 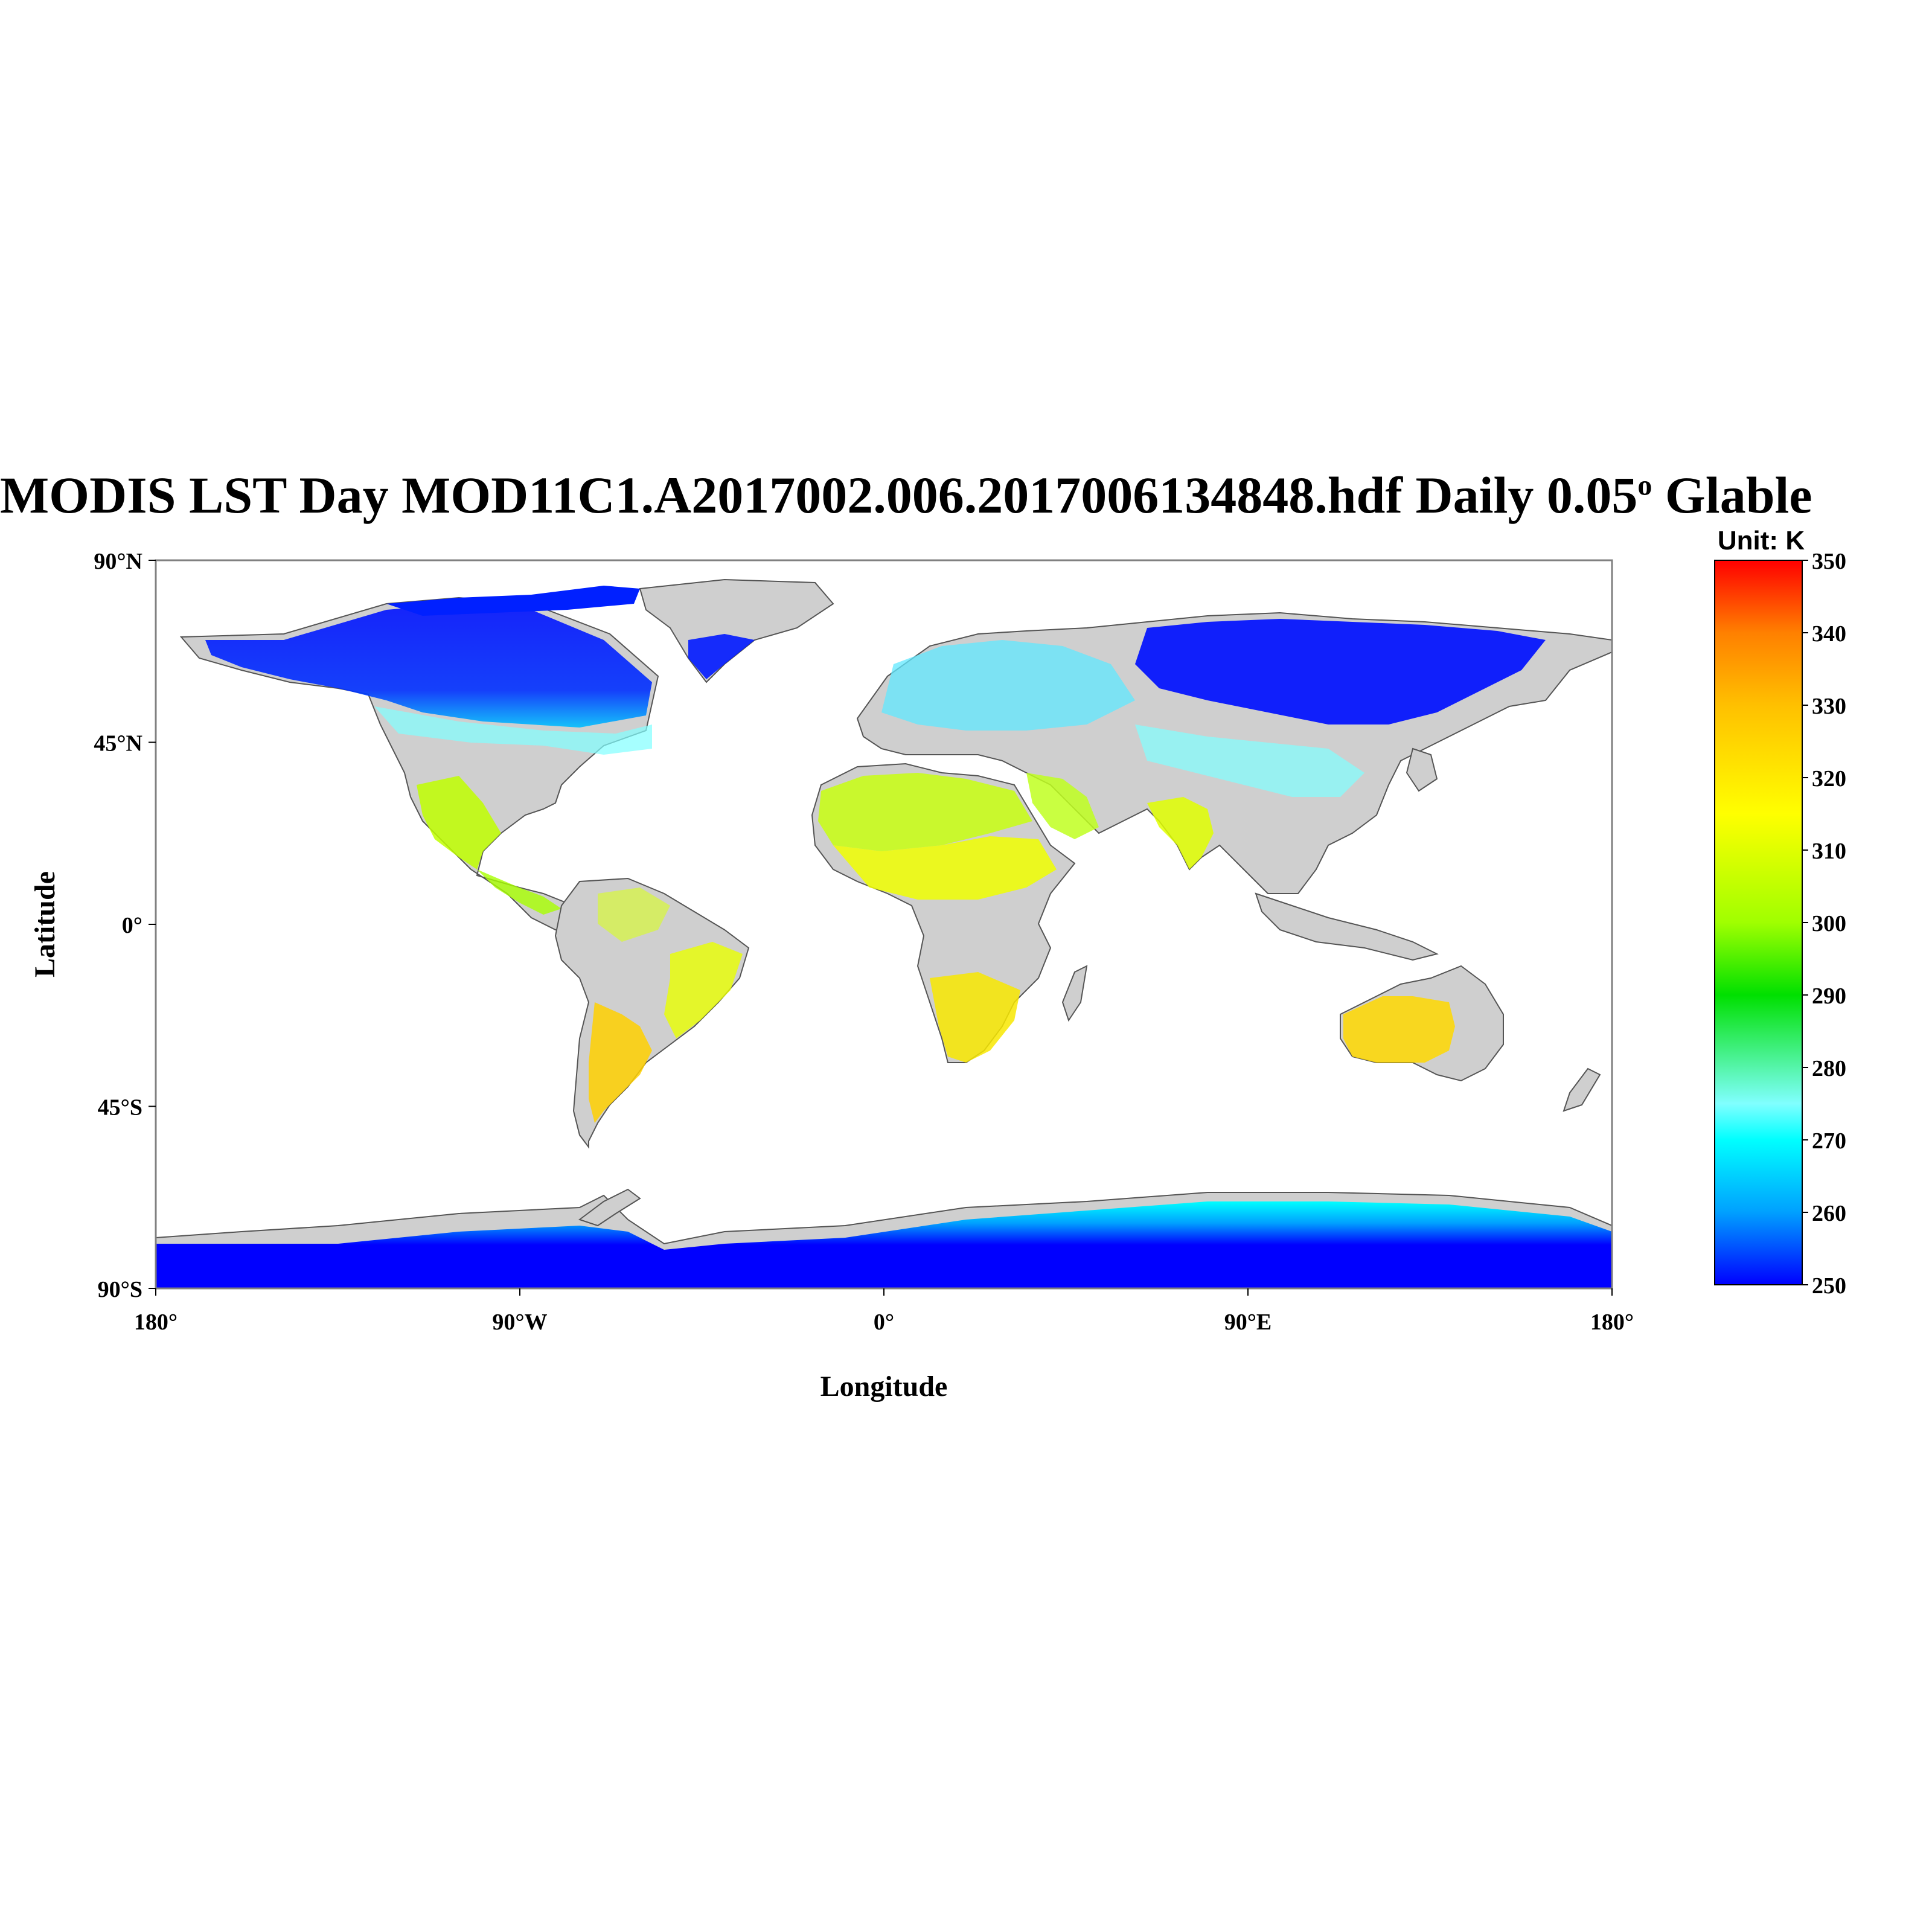 What do you see at coordinates (120, 1108) in the screenshot?
I see `y-tick-label: 45°S` at bounding box center [120, 1108].